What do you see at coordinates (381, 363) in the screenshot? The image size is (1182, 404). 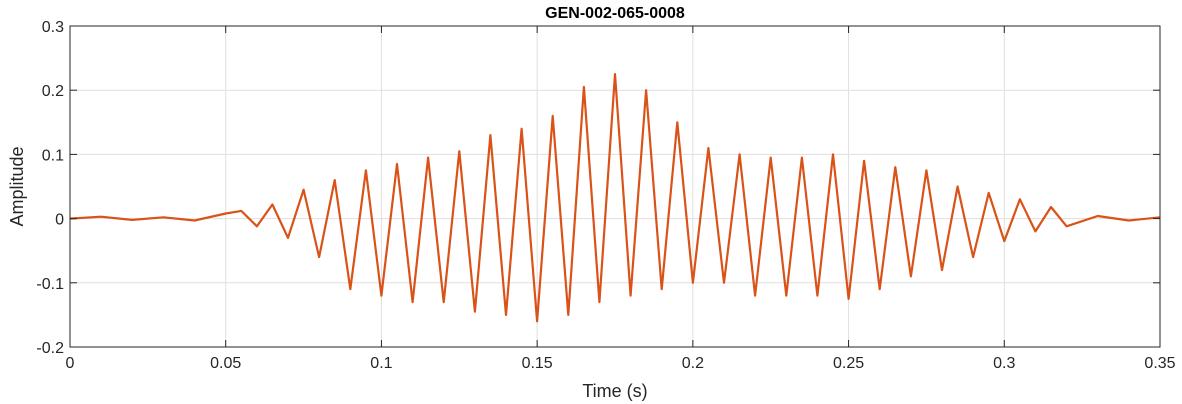 I see `x-tick-label: 0.1` at bounding box center [381, 363].